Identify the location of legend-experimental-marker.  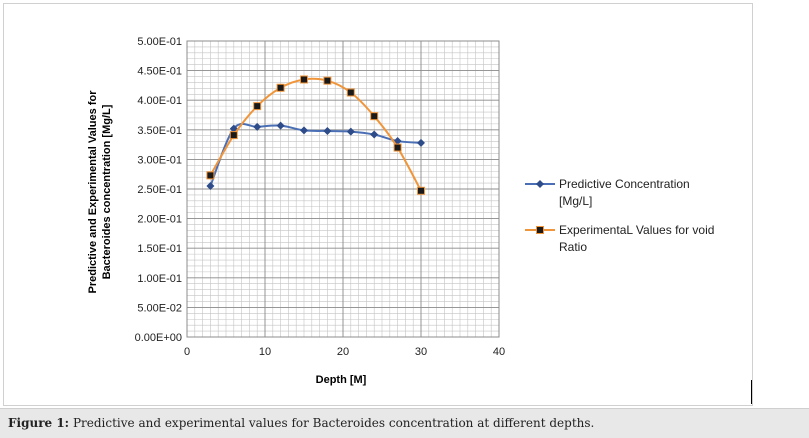
(540, 230).